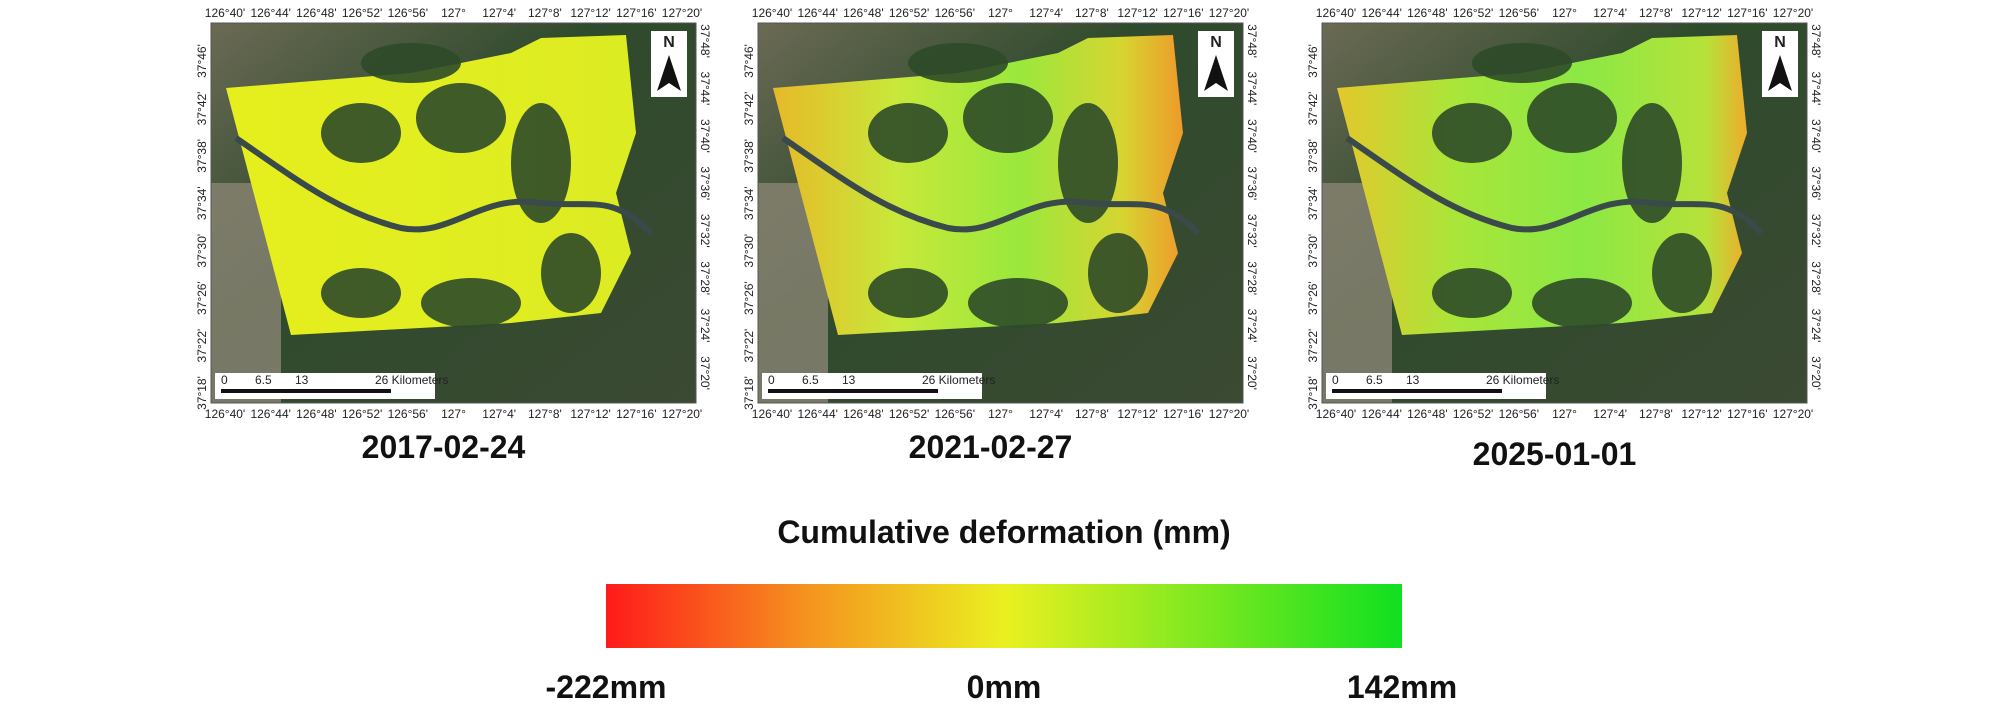 The width and height of the screenshot is (2008, 719). Describe the element at coordinates (749, 346) in the screenshot. I see `lat-tick-label: 37°22'` at that location.